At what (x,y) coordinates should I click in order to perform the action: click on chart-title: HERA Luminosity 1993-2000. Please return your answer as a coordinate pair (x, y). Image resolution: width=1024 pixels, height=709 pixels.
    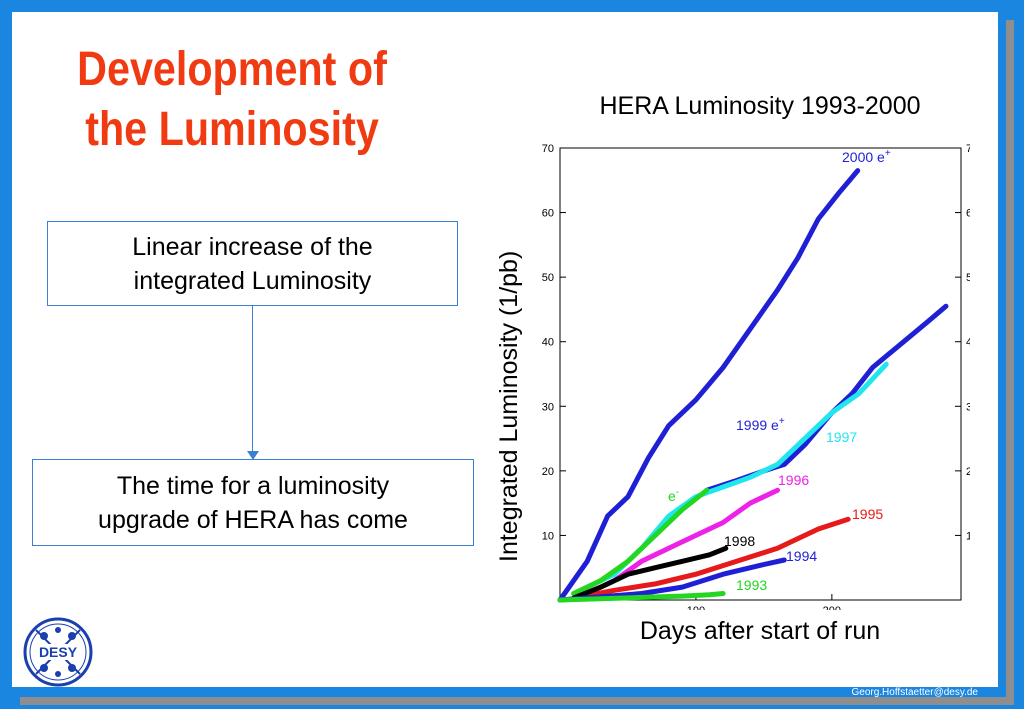
    Looking at the image, I should click on (760, 106).